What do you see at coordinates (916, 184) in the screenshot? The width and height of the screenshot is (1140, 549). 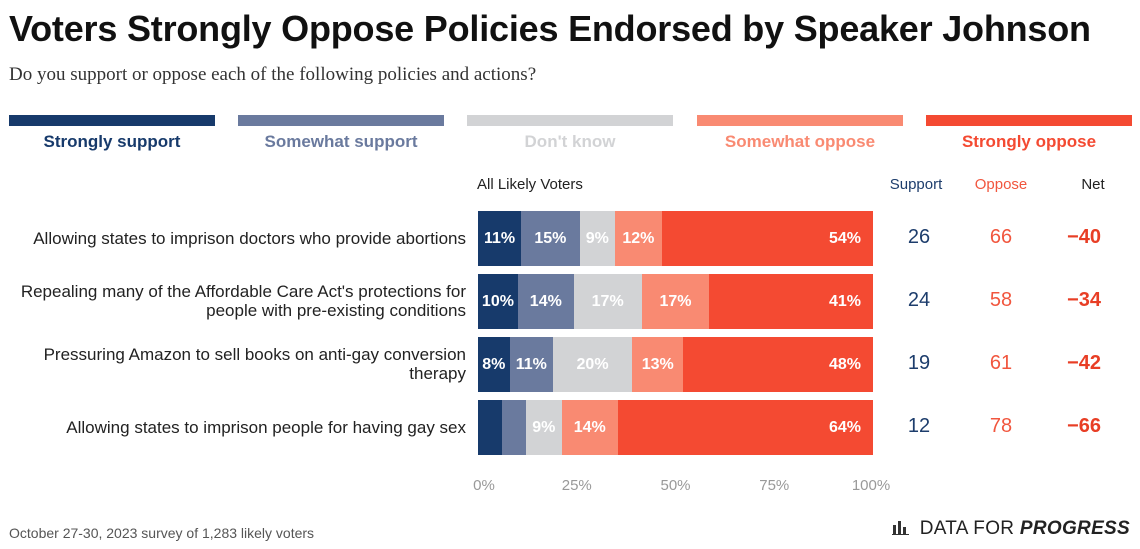 I see `support-header: Support` at bounding box center [916, 184].